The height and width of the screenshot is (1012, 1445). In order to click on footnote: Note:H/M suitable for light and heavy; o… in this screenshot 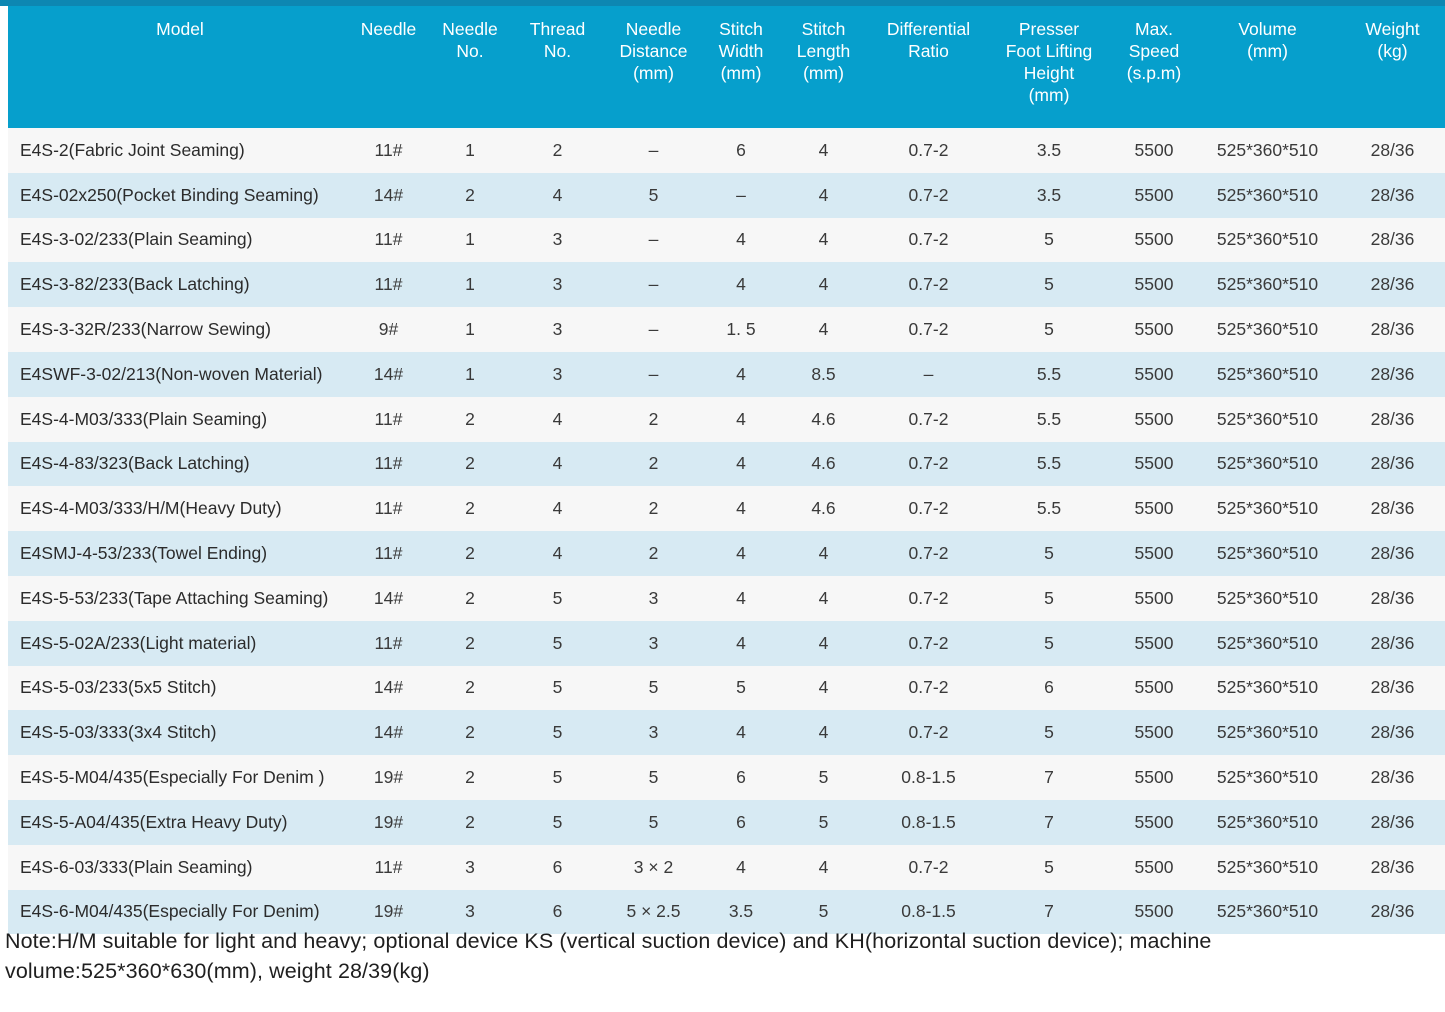, I will do `click(608, 956)`.